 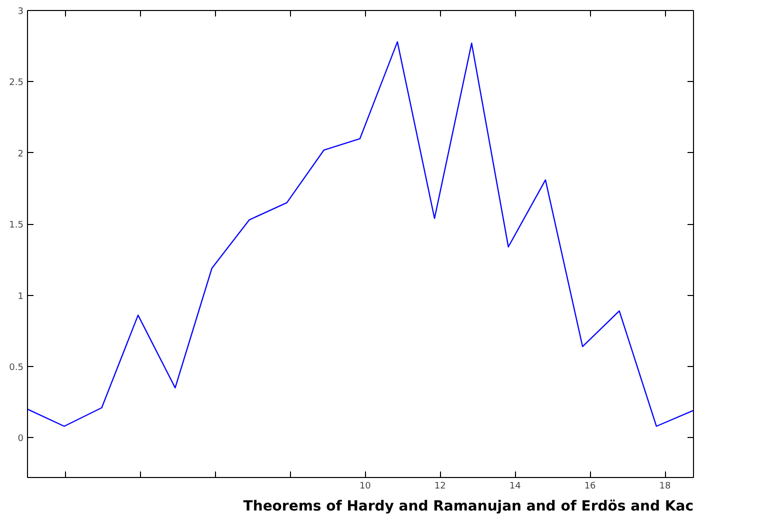 What do you see at coordinates (21, 12) in the screenshot?
I see `y-tick-label: 3` at bounding box center [21, 12].